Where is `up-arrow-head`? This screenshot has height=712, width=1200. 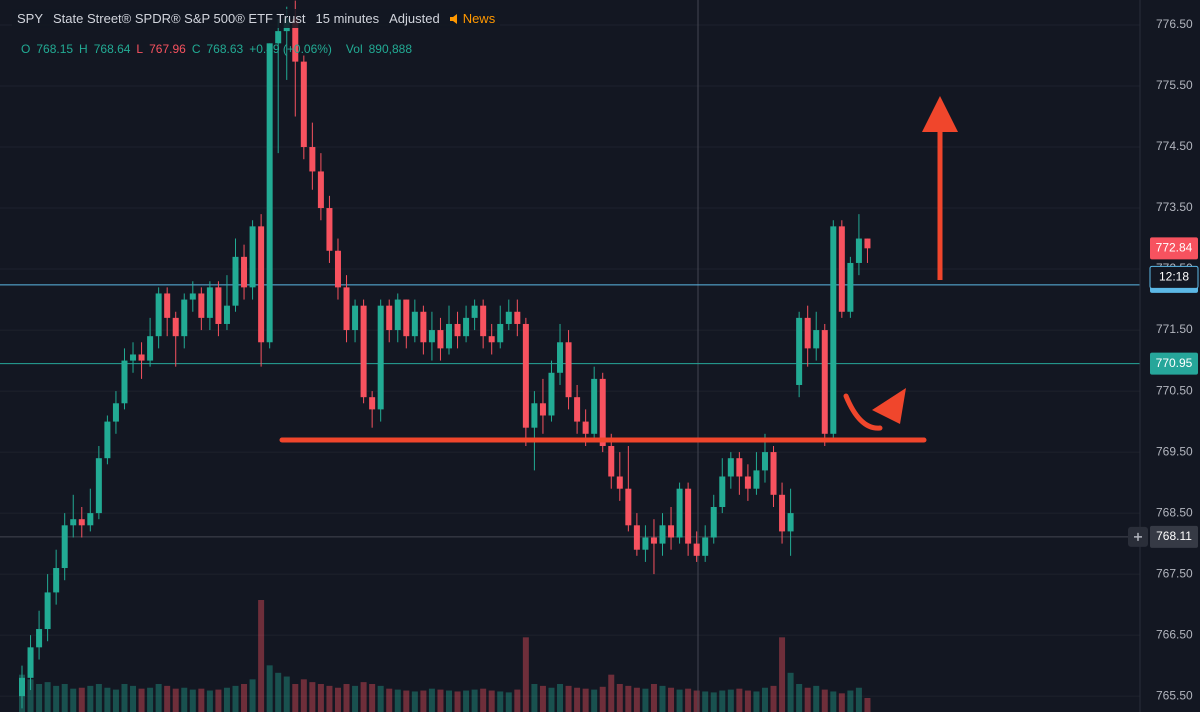
up-arrow-head is located at coordinates (940, 114).